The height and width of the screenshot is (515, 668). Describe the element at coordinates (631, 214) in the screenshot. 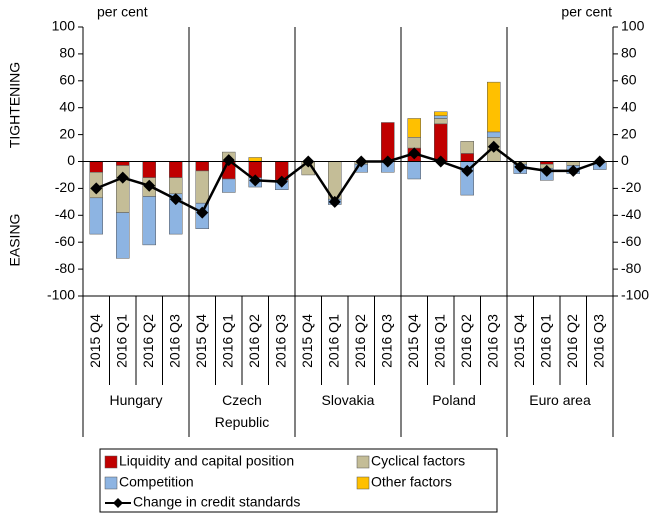

I see `y2-tick-label: -40` at that location.